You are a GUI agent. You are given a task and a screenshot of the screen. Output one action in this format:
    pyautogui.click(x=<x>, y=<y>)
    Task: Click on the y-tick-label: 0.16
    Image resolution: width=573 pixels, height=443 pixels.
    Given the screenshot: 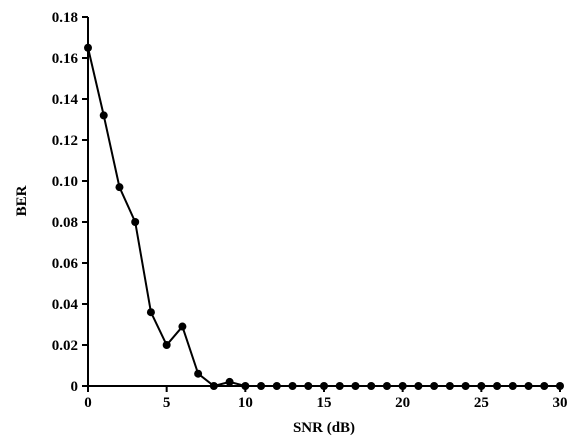 What is the action you would take?
    pyautogui.click(x=65, y=59)
    